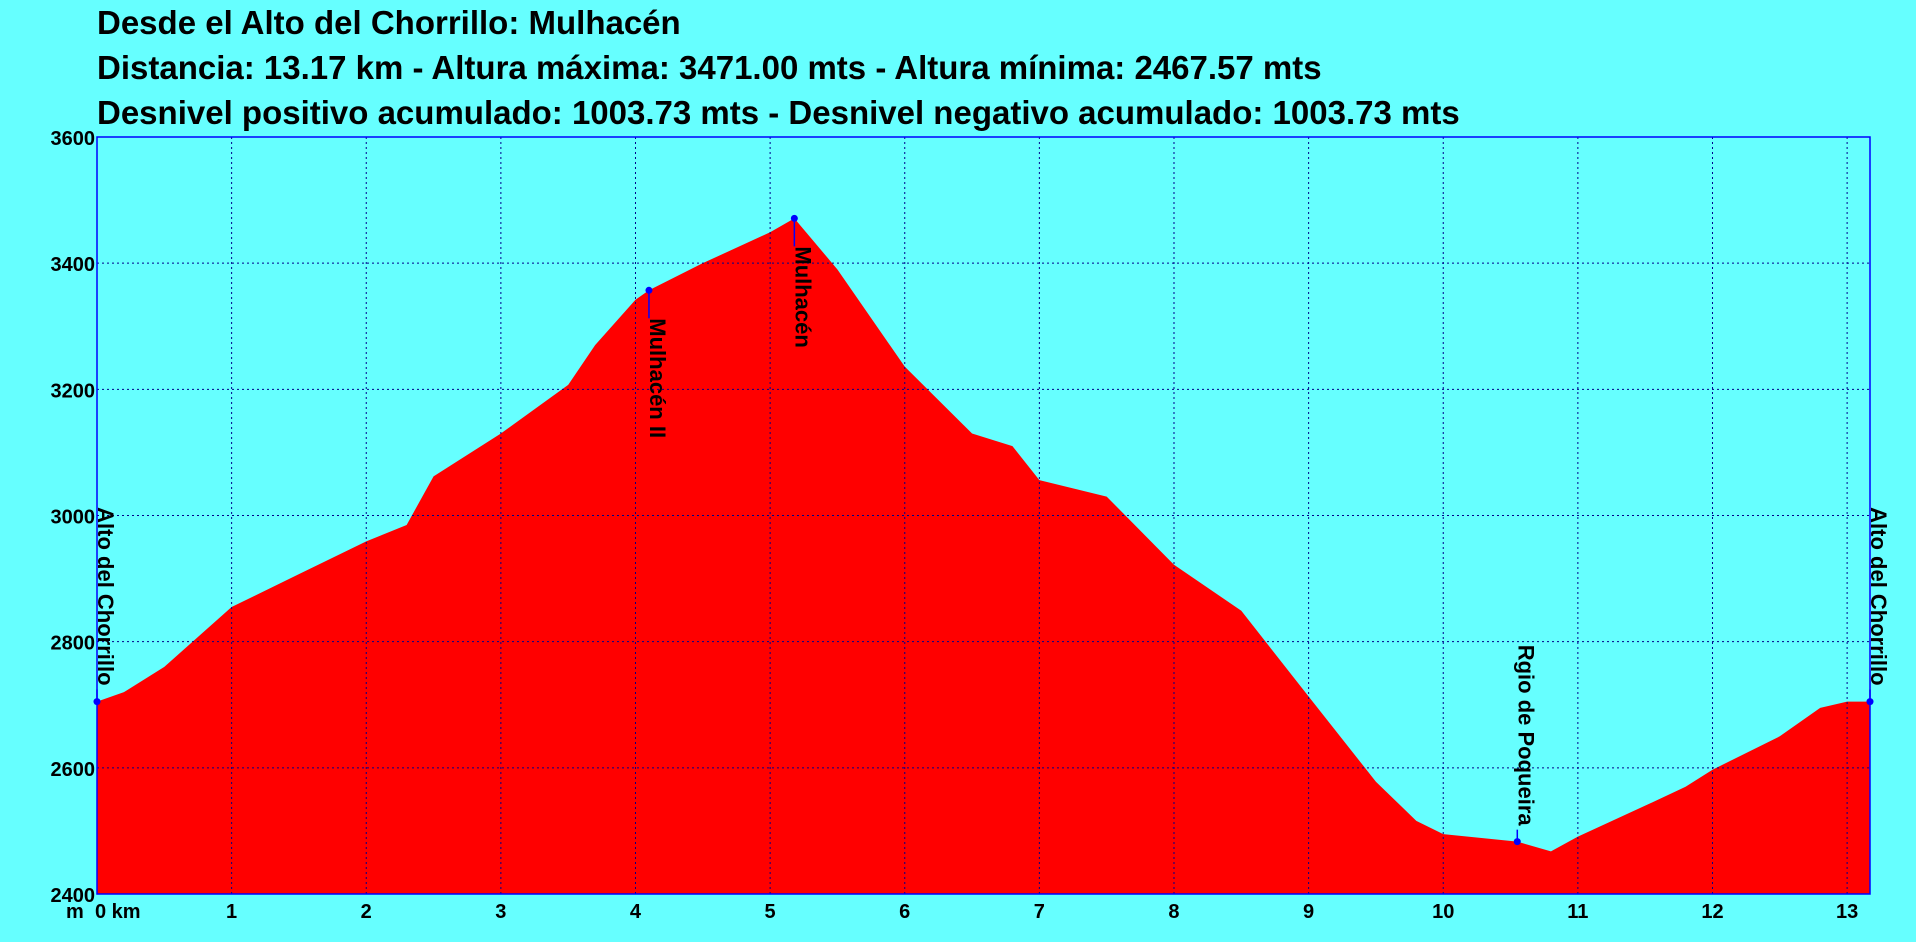 The height and width of the screenshot is (942, 1916). What do you see at coordinates (1039, 912) in the screenshot?
I see `x-tick-label: 7` at bounding box center [1039, 912].